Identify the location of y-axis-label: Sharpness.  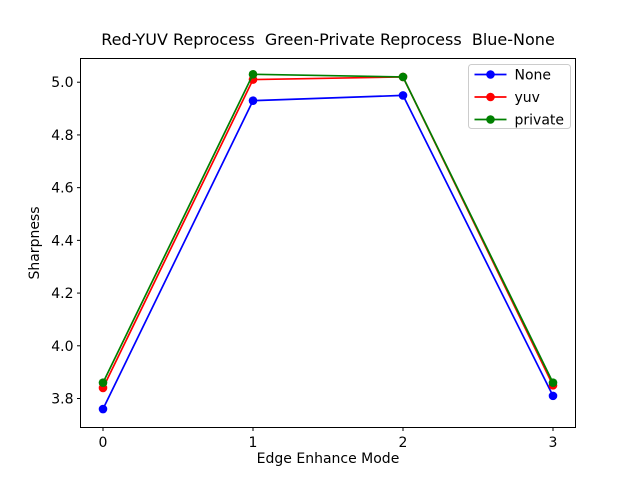
(35, 243).